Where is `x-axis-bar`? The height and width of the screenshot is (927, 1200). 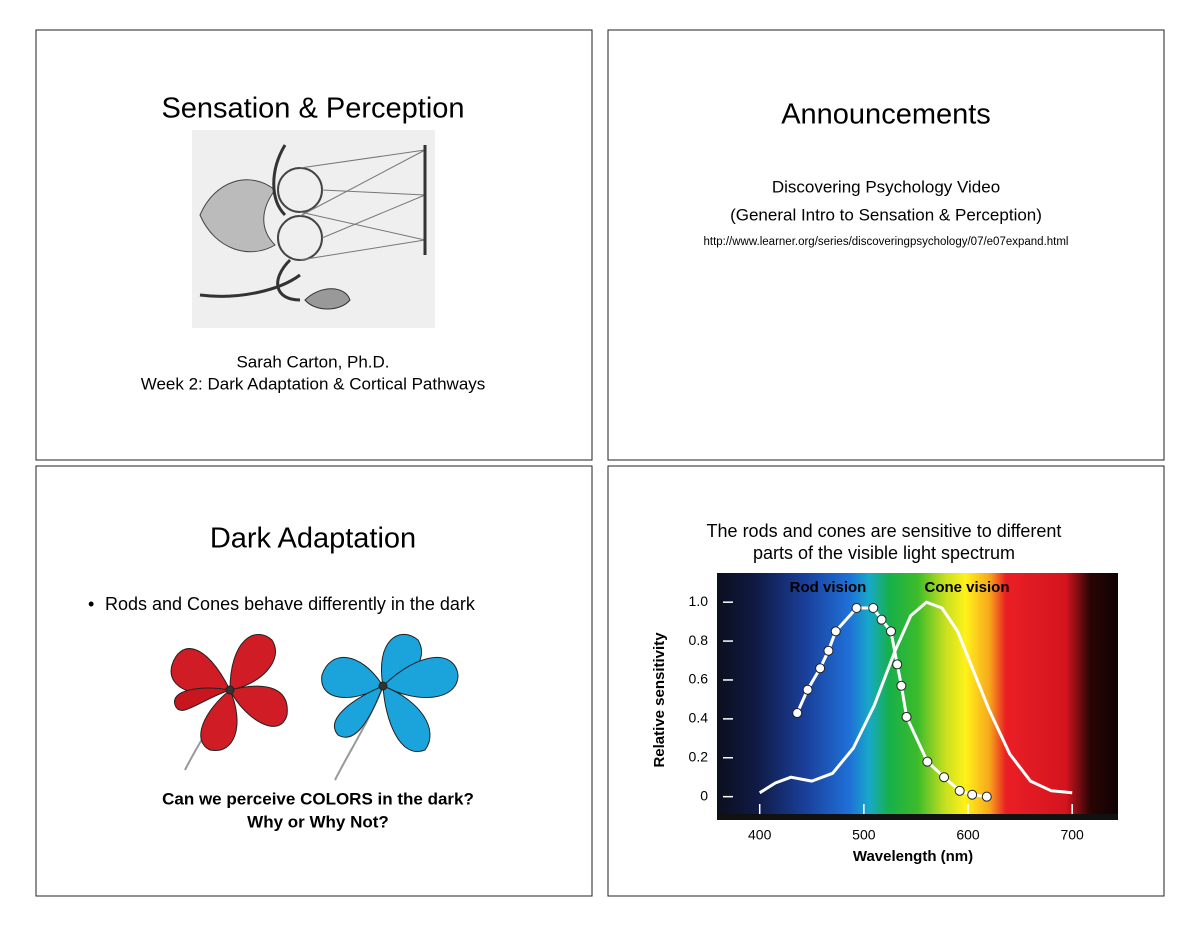
x-axis-bar is located at coordinates (917, 817).